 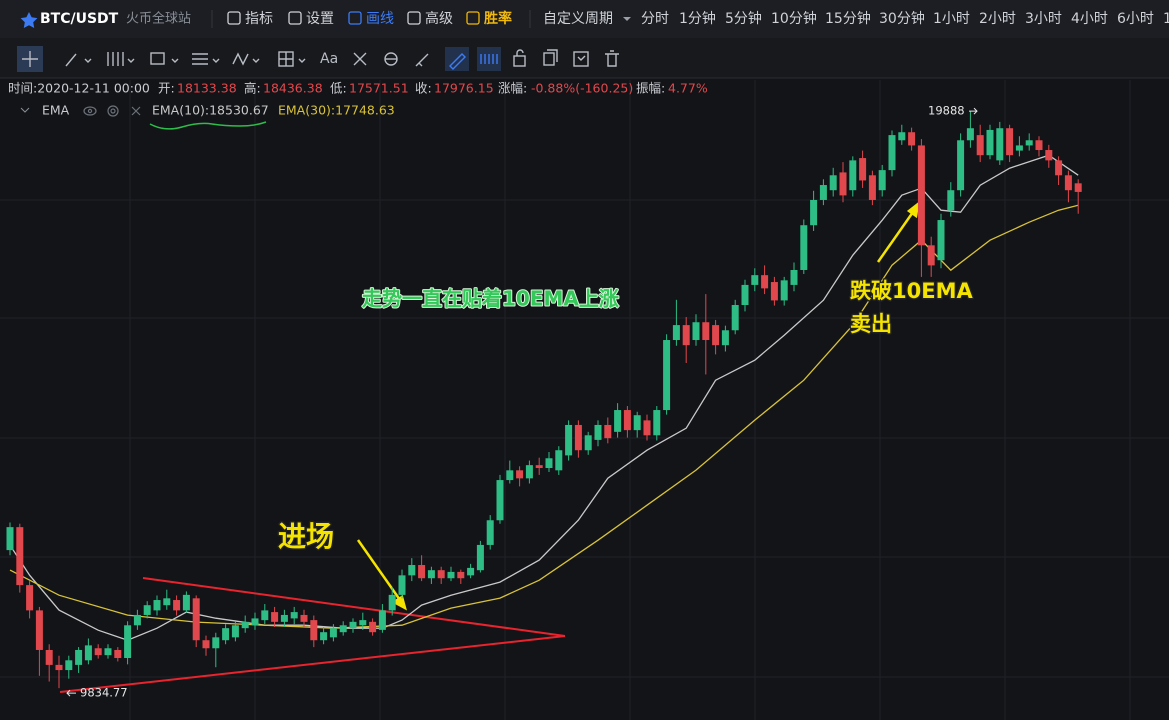 What do you see at coordinates (697, 18) in the screenshot?
I see `period-option: 1分钟` at bounding box center [697, 18].